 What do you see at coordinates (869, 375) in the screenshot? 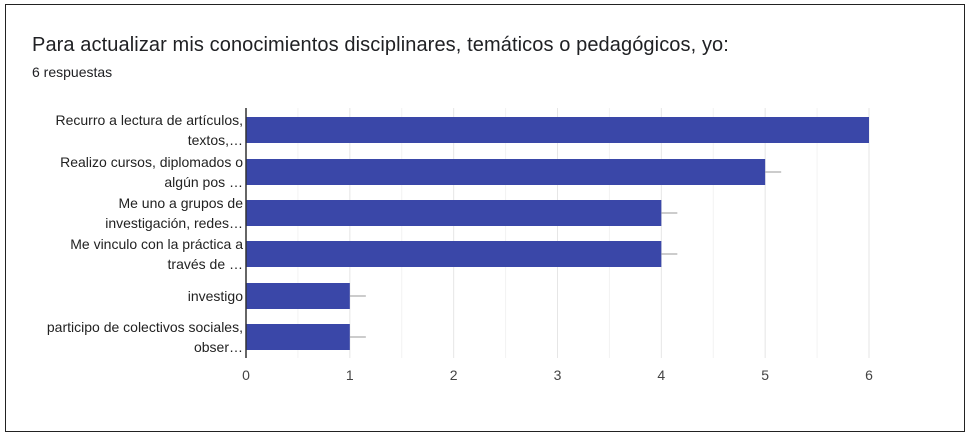
I see `x-tick-label: 6` at bounding box center [869, 375].